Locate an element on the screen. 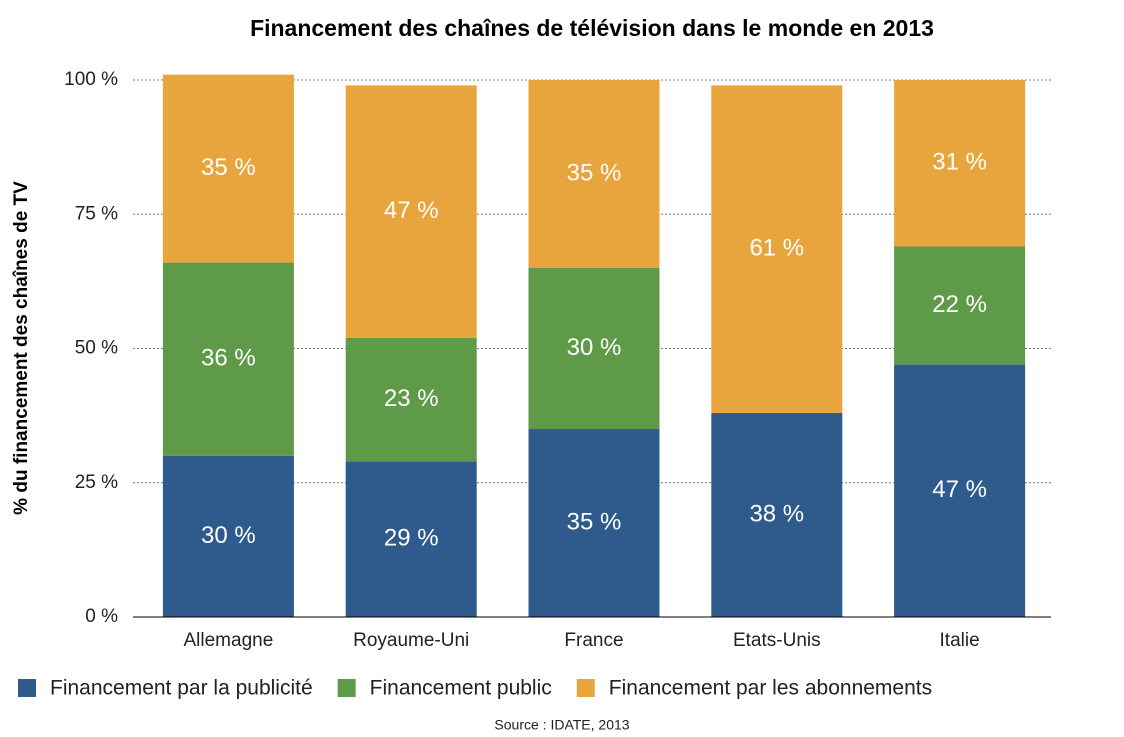 The image size is (1124, 737). source: Source : IDATE, 2013 is located at coordinates (561, 725).